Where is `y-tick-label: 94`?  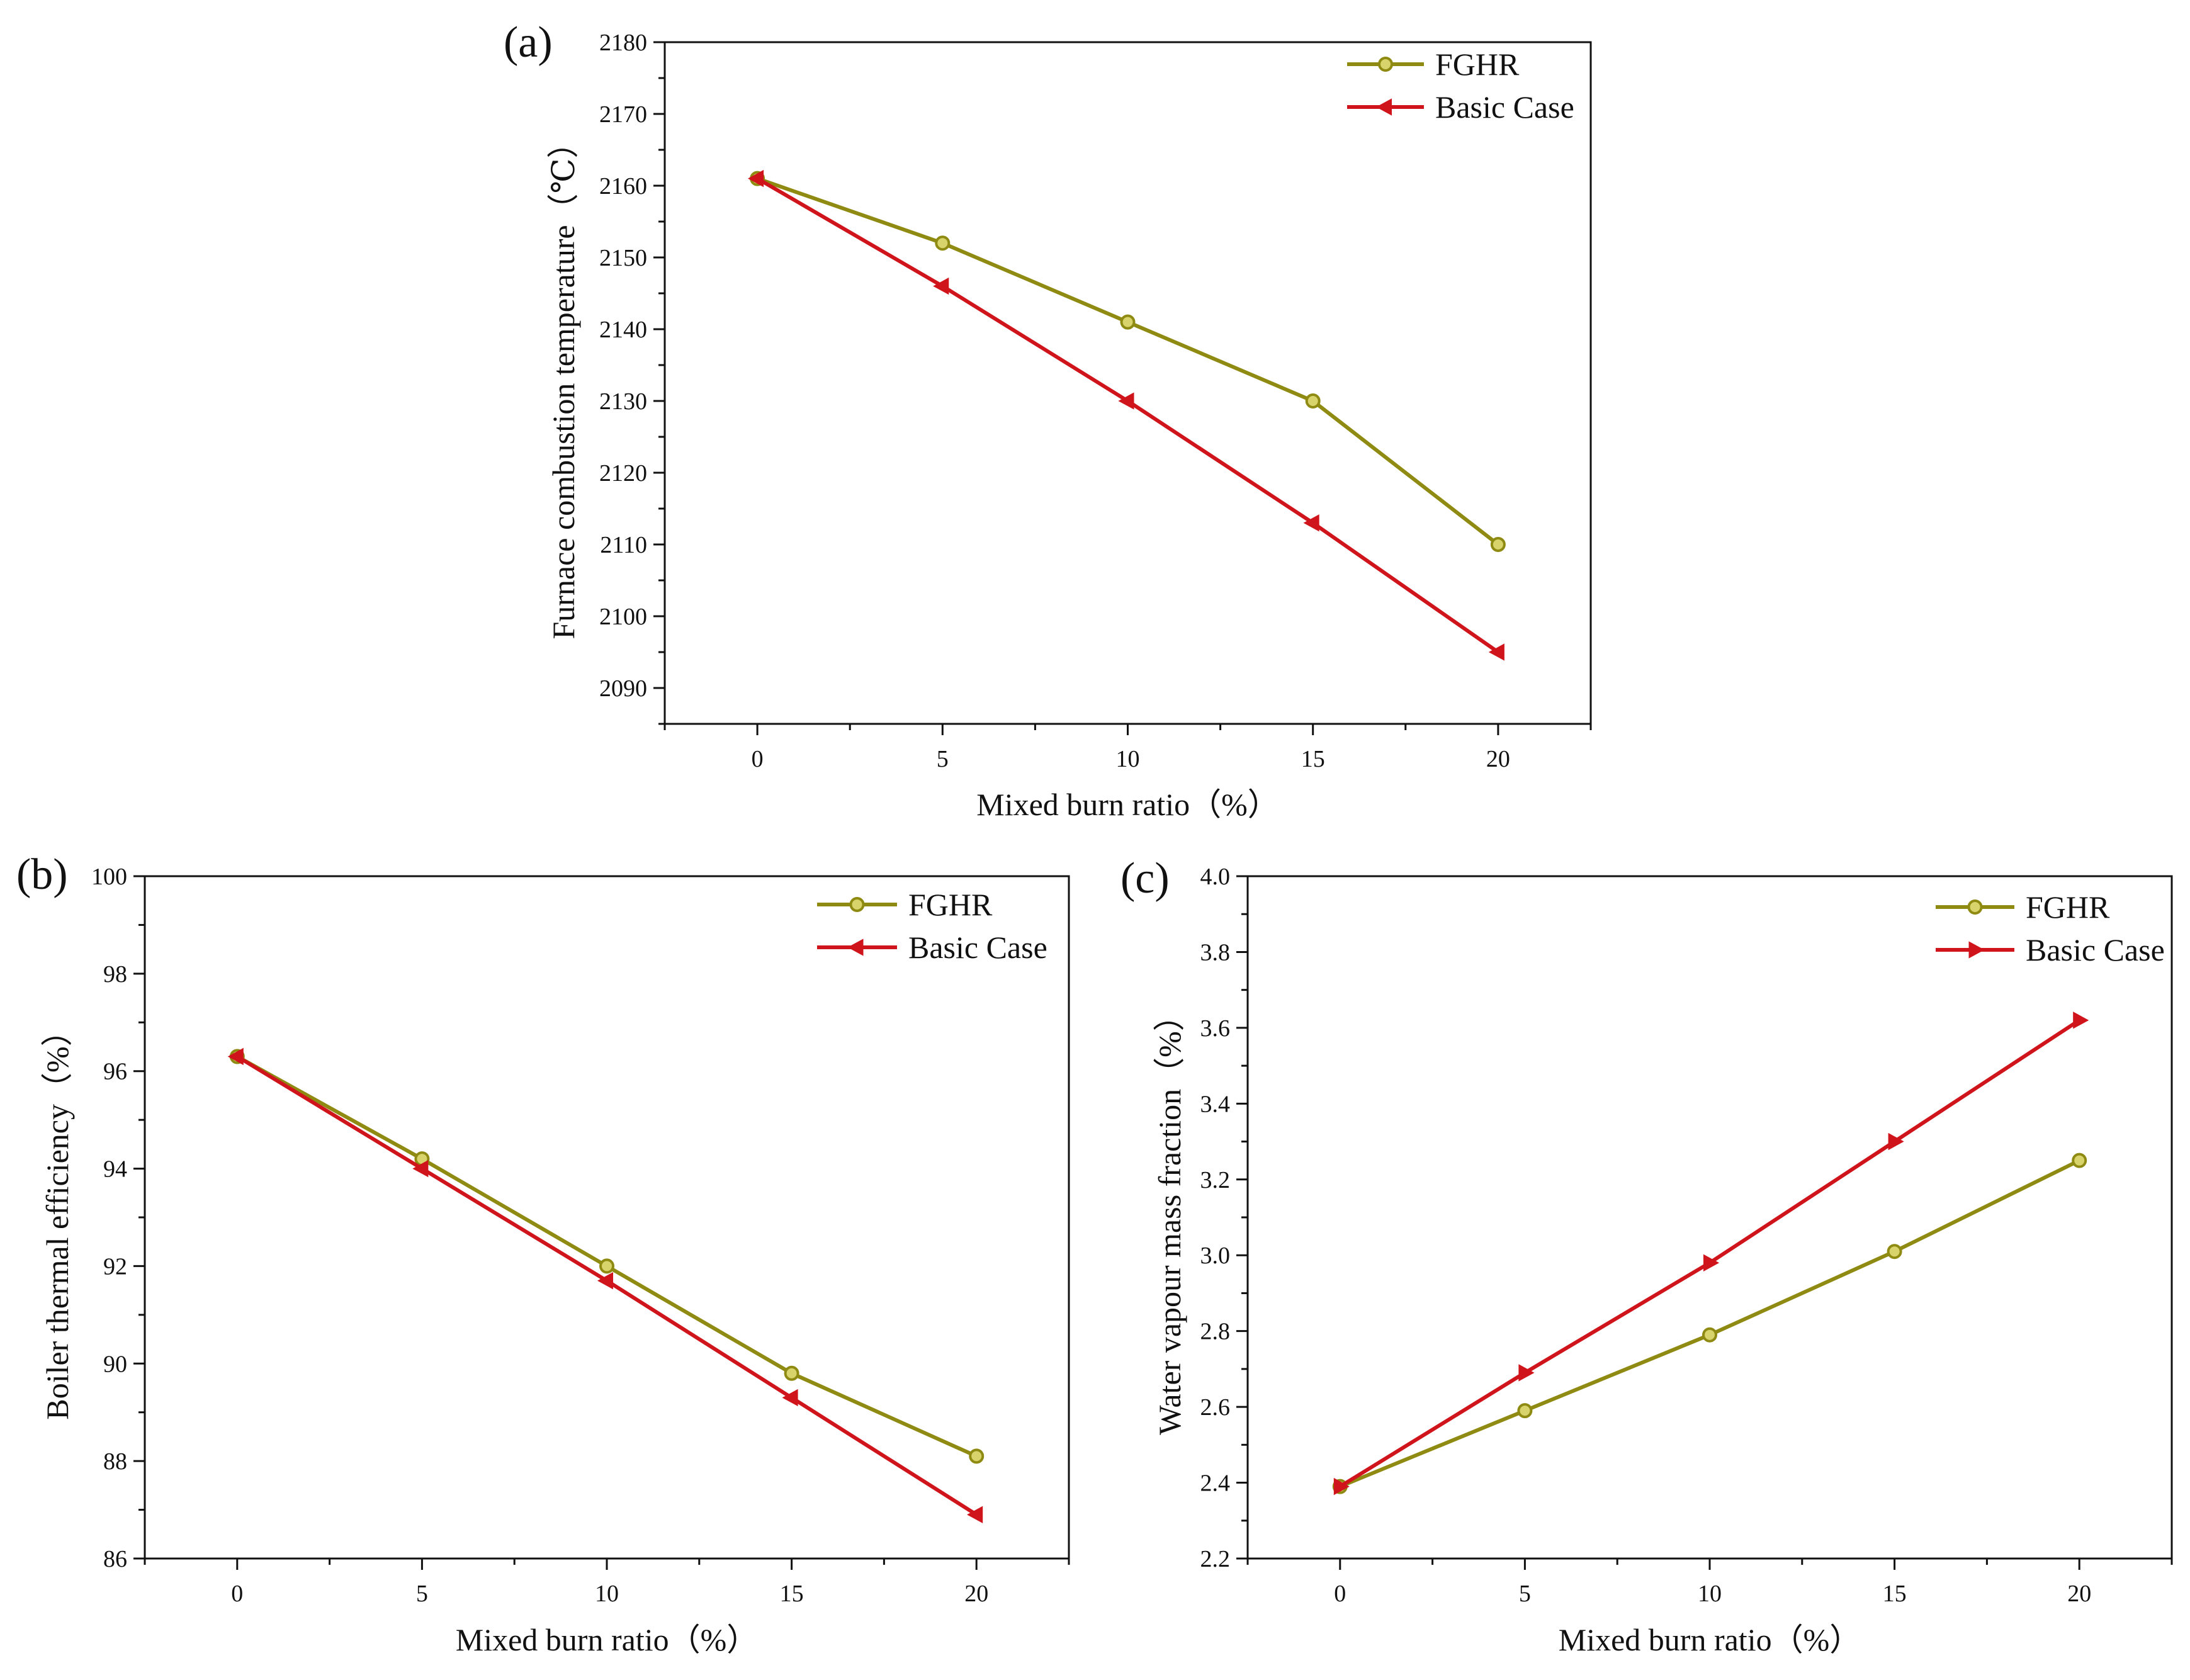
y-tick-label: 94 is located at coordinates (115, 1169).